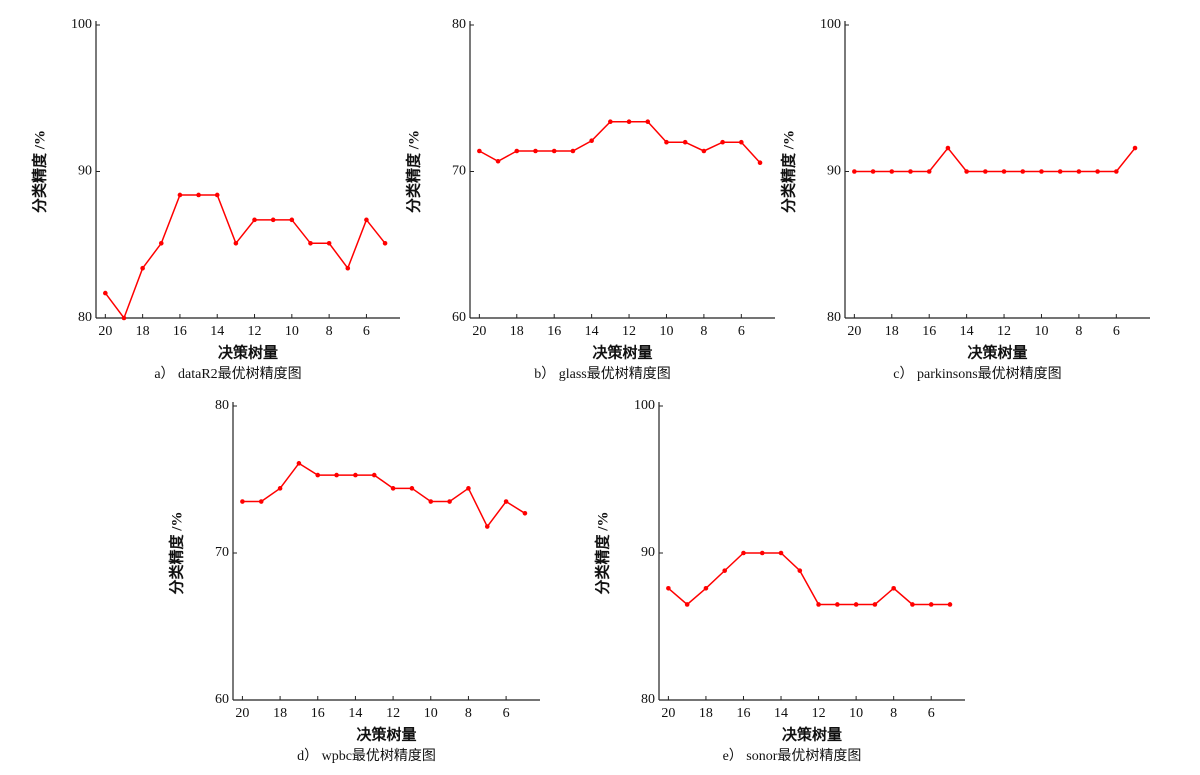  What do you see at coordinates (602, 374) in the screenshot?
I see `caption: b） glass最优树精度图` at bounding box center [602, 374].